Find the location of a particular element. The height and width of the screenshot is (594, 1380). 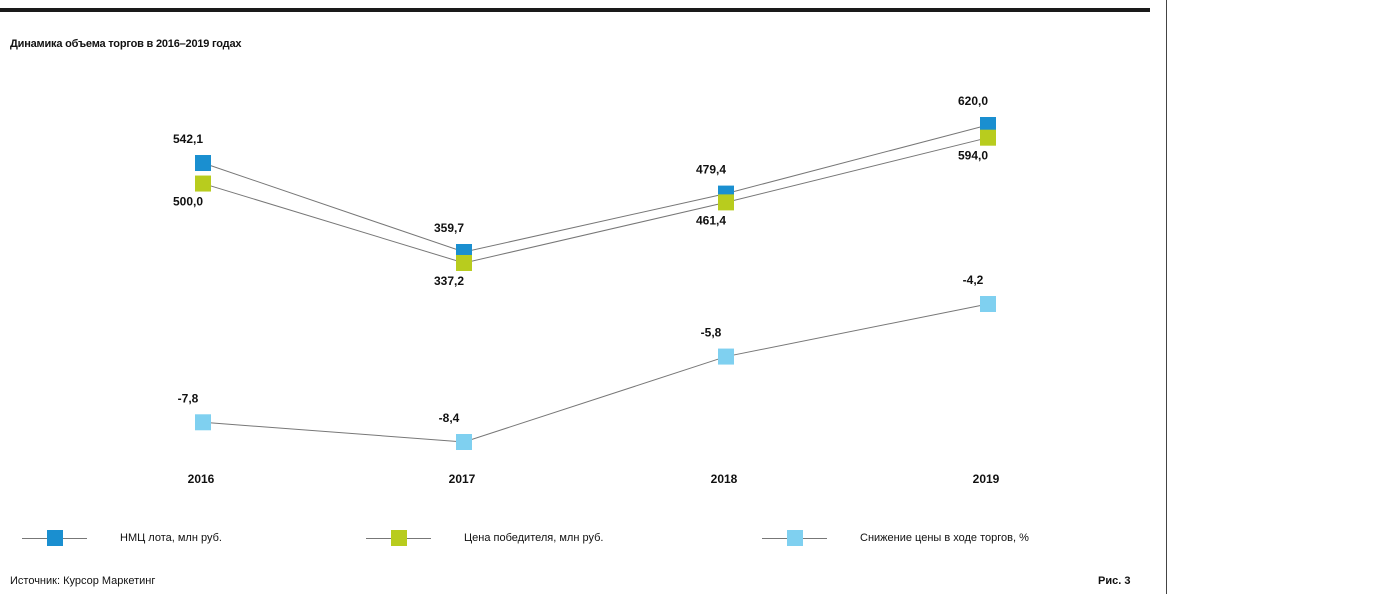

point-winner-2016 is located at coordinates (203, 183).